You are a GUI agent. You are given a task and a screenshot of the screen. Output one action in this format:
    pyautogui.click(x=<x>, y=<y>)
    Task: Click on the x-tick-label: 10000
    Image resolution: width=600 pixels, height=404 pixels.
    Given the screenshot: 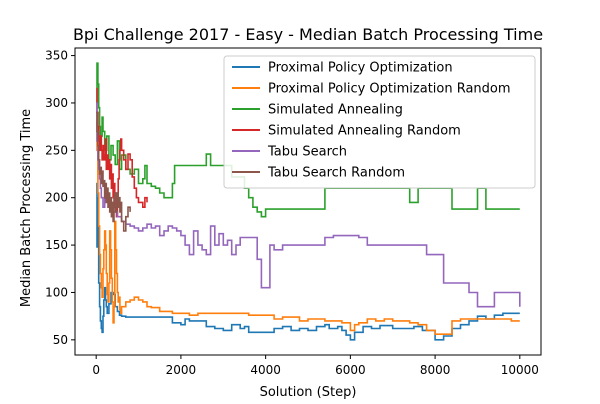 What is the action you would take?
    pyautogui.click(x=520, y=370)
    